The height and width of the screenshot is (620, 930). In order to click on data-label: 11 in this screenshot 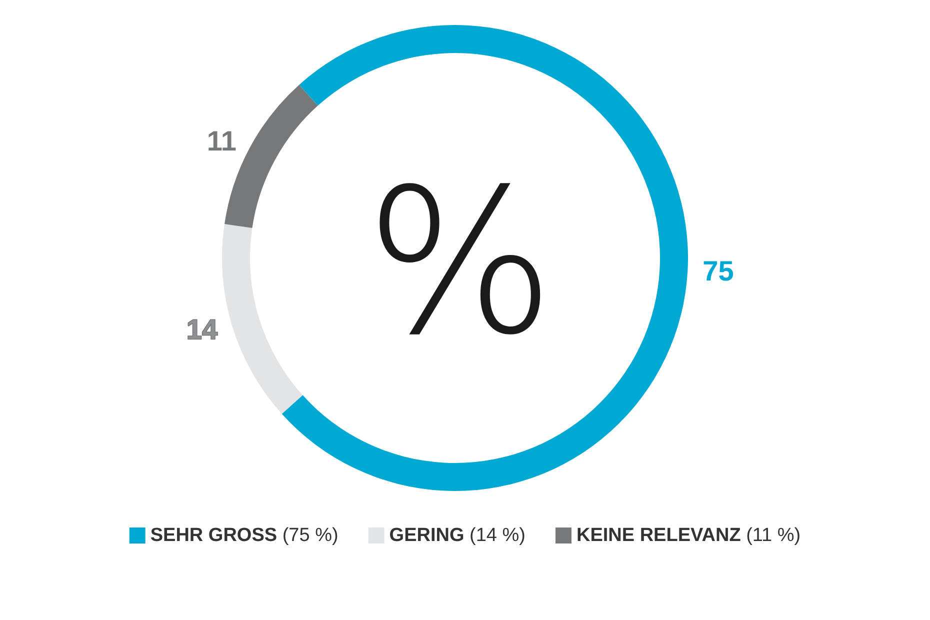, I will do `click(221, 140)`.